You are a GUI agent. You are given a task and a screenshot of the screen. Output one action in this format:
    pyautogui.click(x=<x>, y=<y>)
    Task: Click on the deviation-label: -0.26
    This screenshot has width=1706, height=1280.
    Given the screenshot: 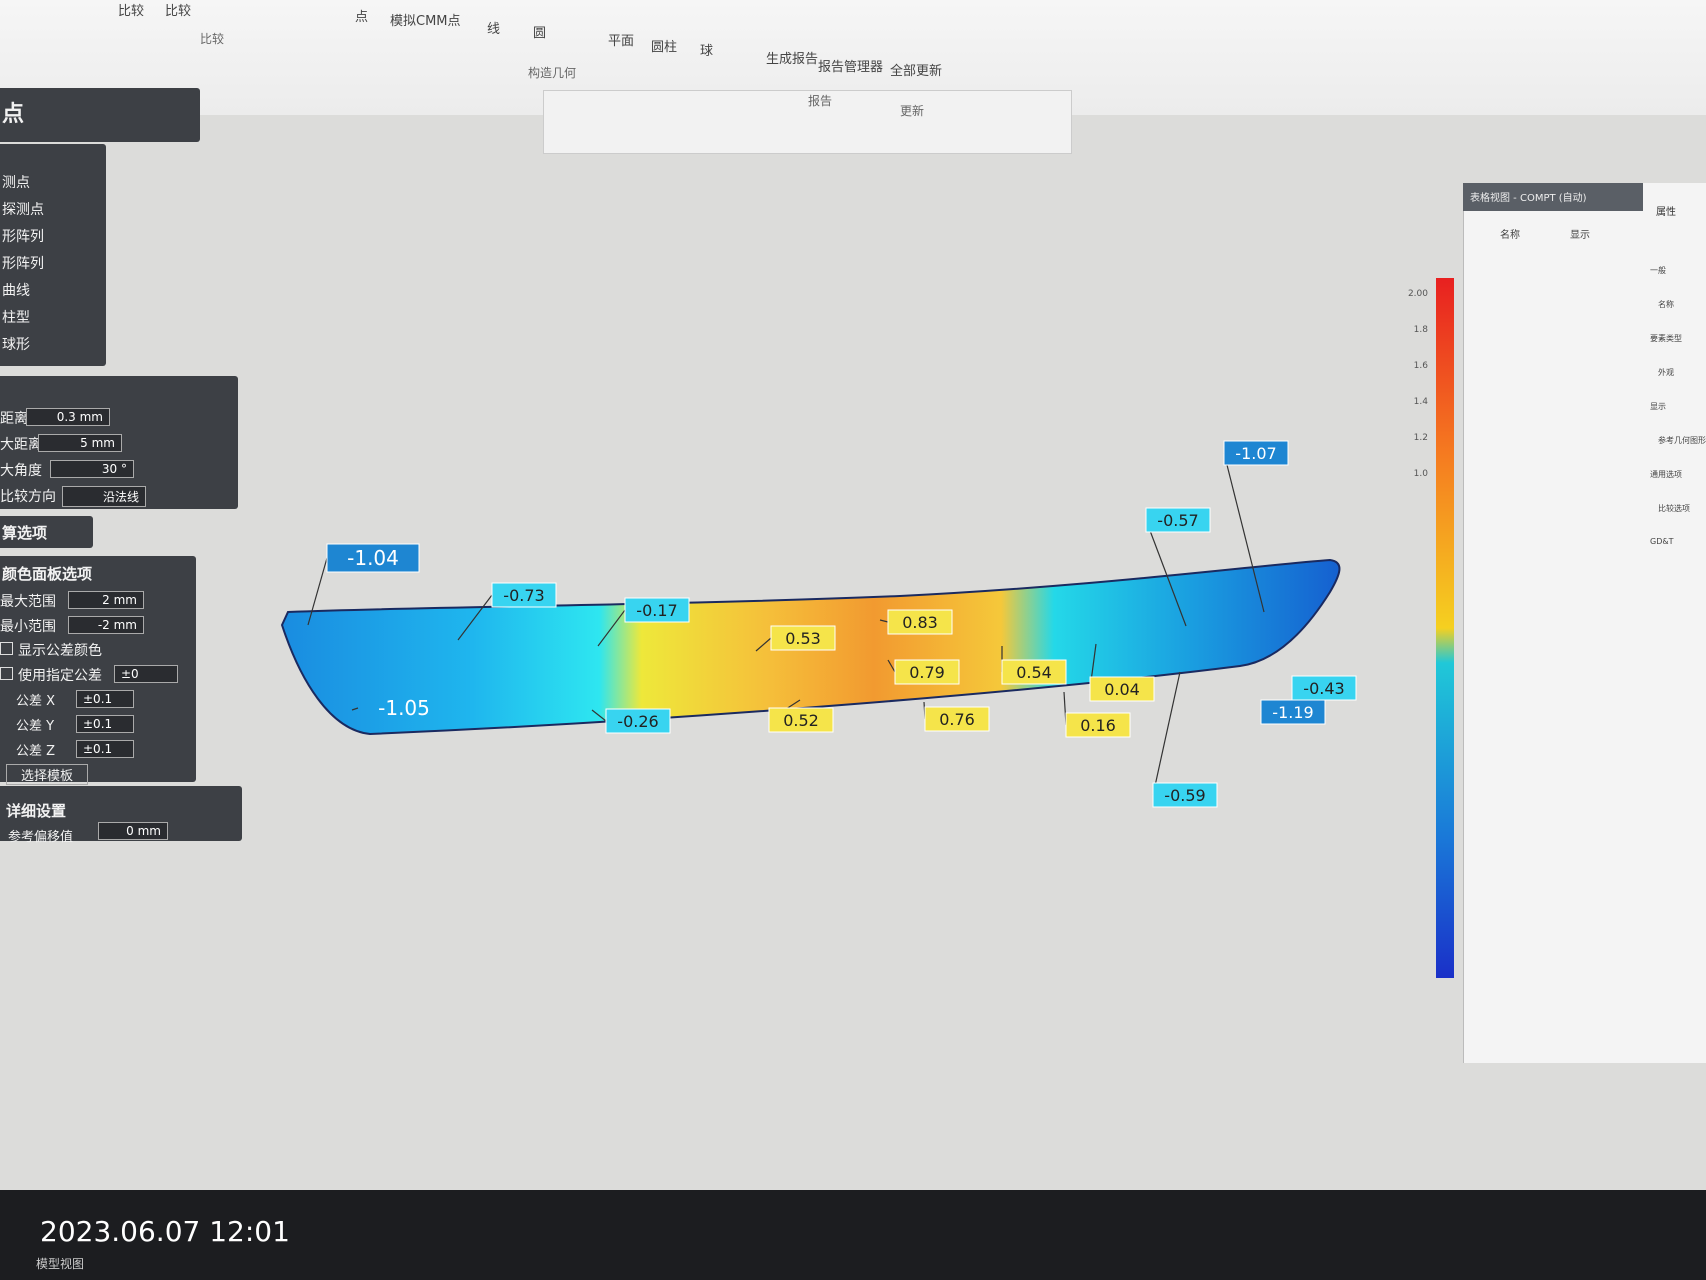 What is the action you would take?
    pyautogui.click(x=637, y=721)
    